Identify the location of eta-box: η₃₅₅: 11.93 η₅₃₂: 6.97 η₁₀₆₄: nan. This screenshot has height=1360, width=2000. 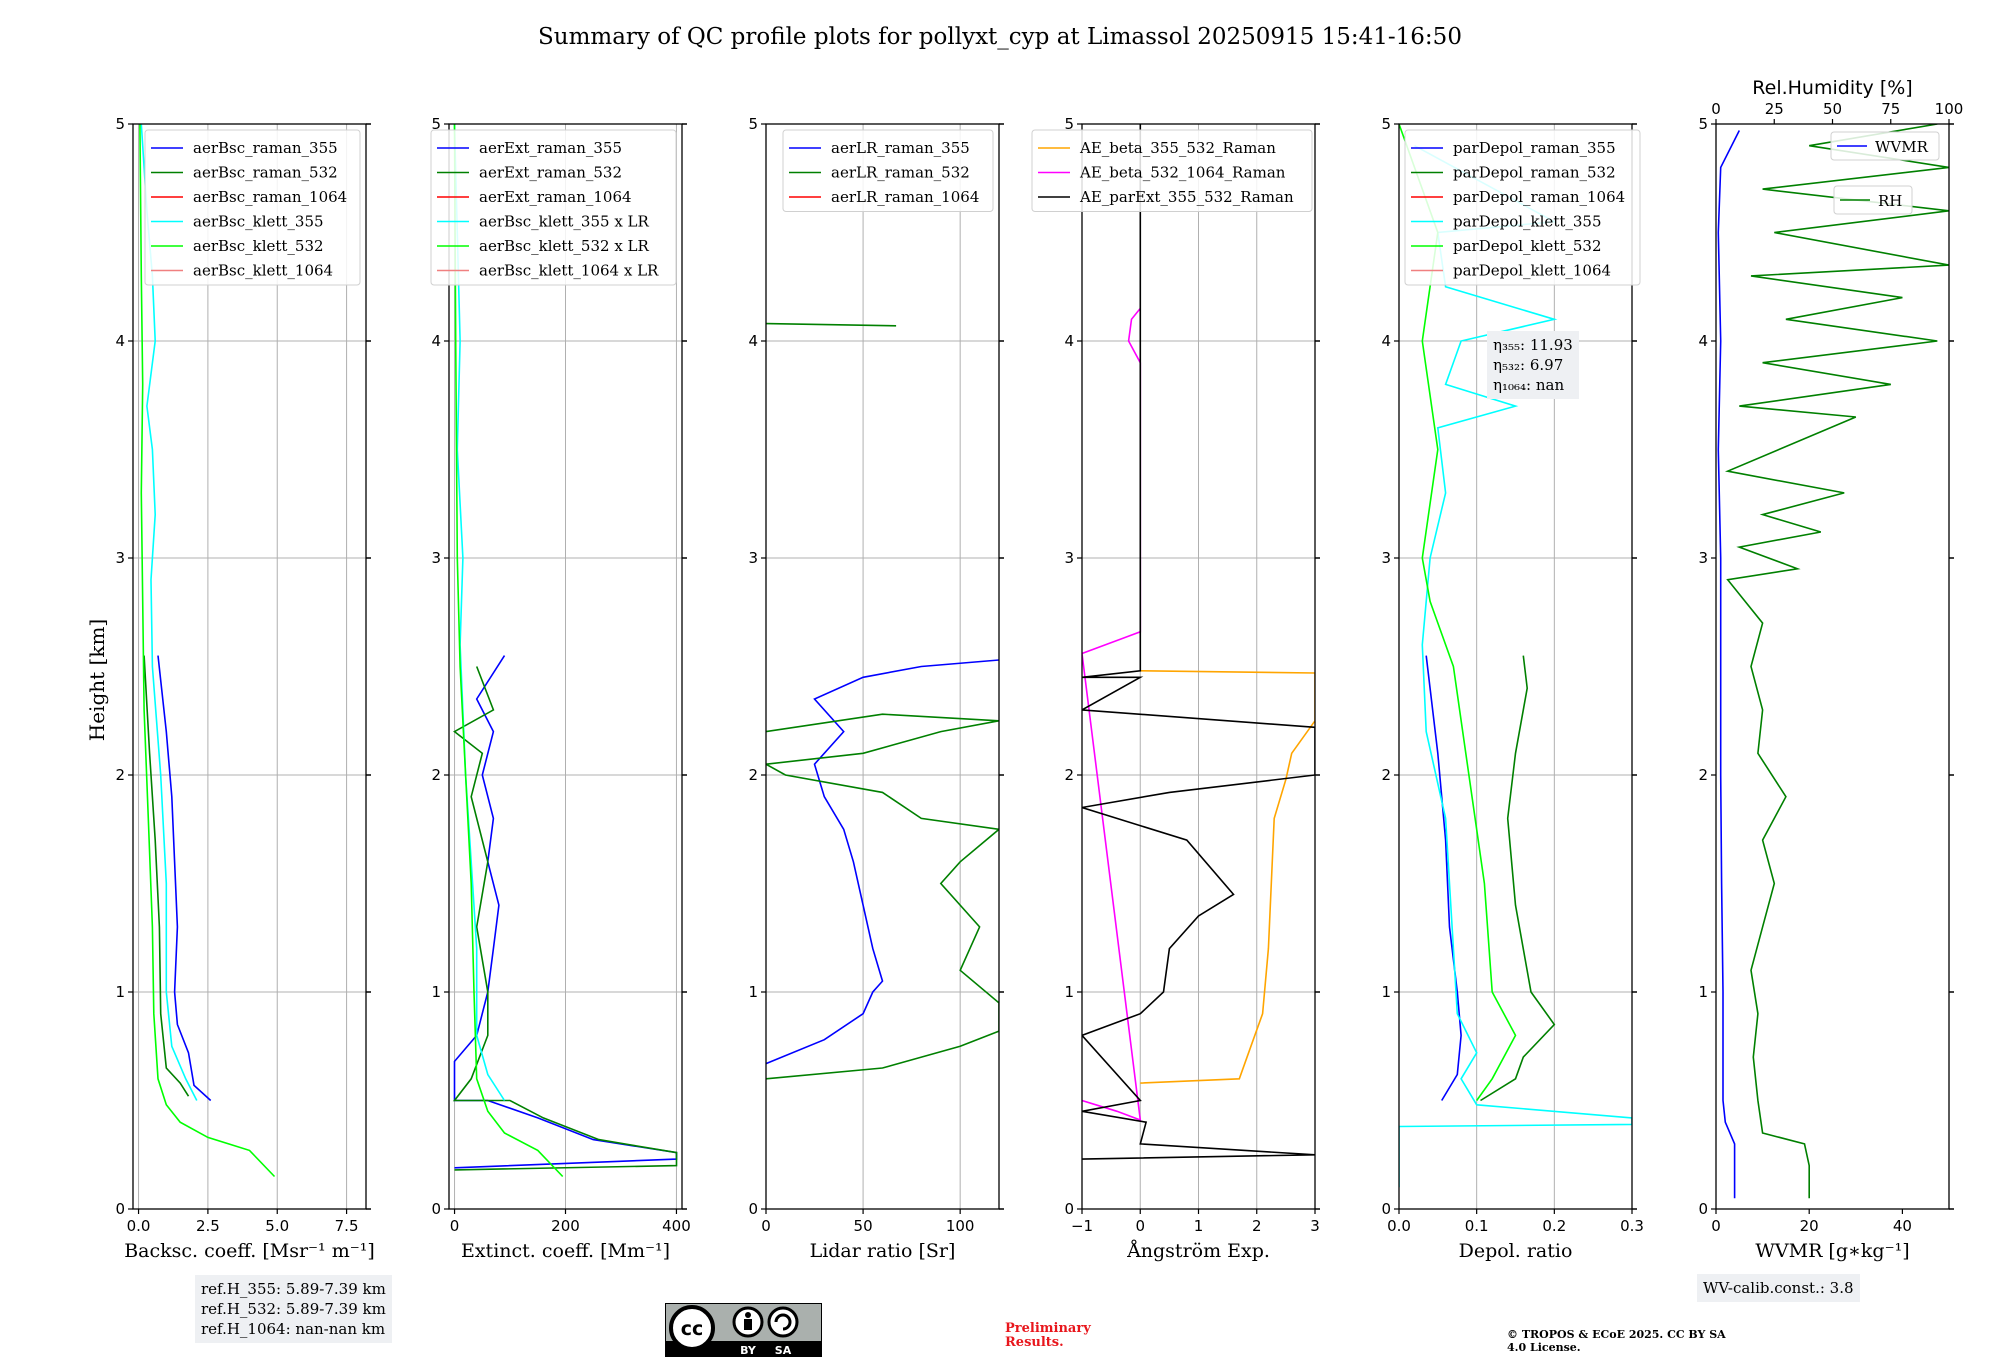
(1533, 365).